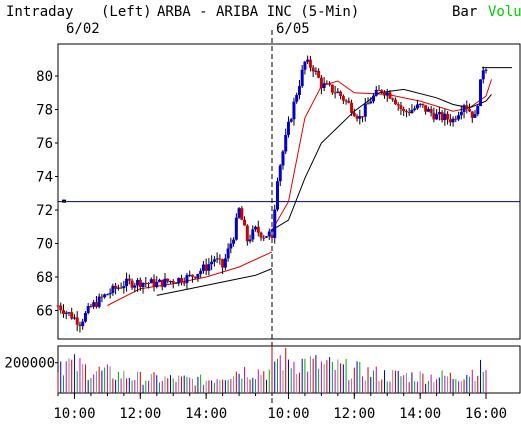 The height and width of the screenshot is (428, 521). What do you see at coordinates (39, 12) in the screenshot?
I see `interval-label: Intraday` at bounding box center [39, 12].